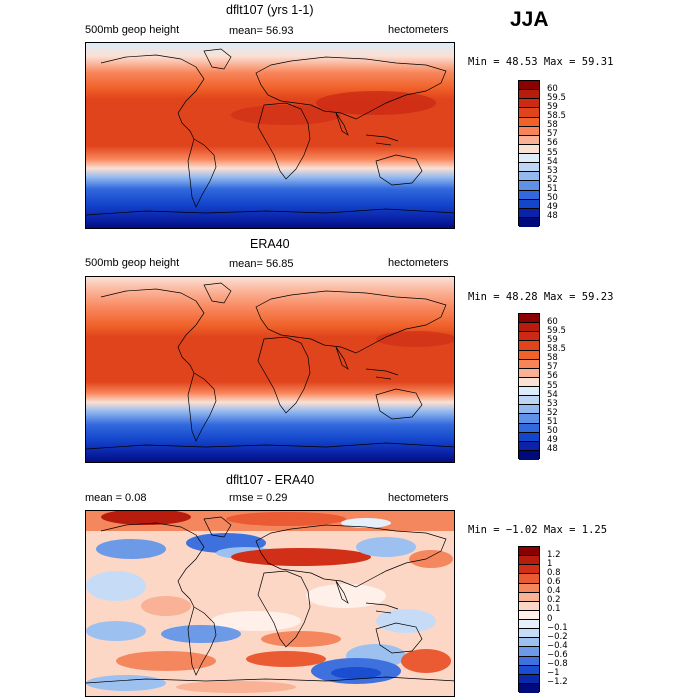 The width and height of the screenshot is (700, 700). I want to click on colorbar-tick-label: 0.1, so click(554, 609).